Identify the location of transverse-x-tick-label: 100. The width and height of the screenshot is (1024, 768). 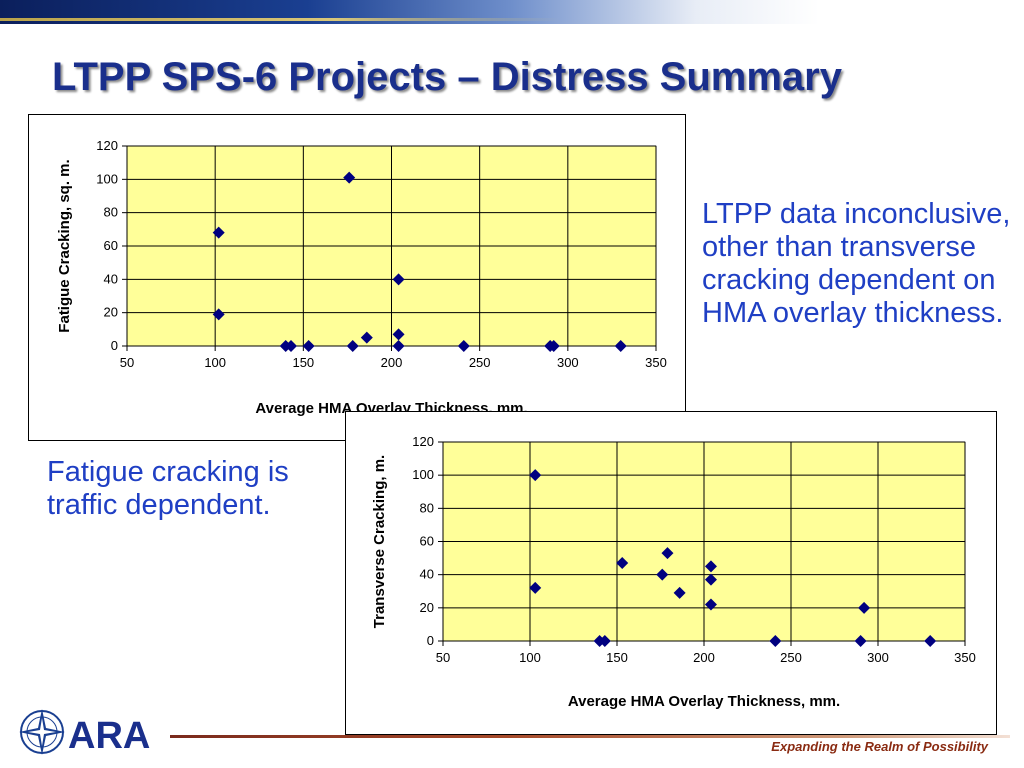
(530, 657).